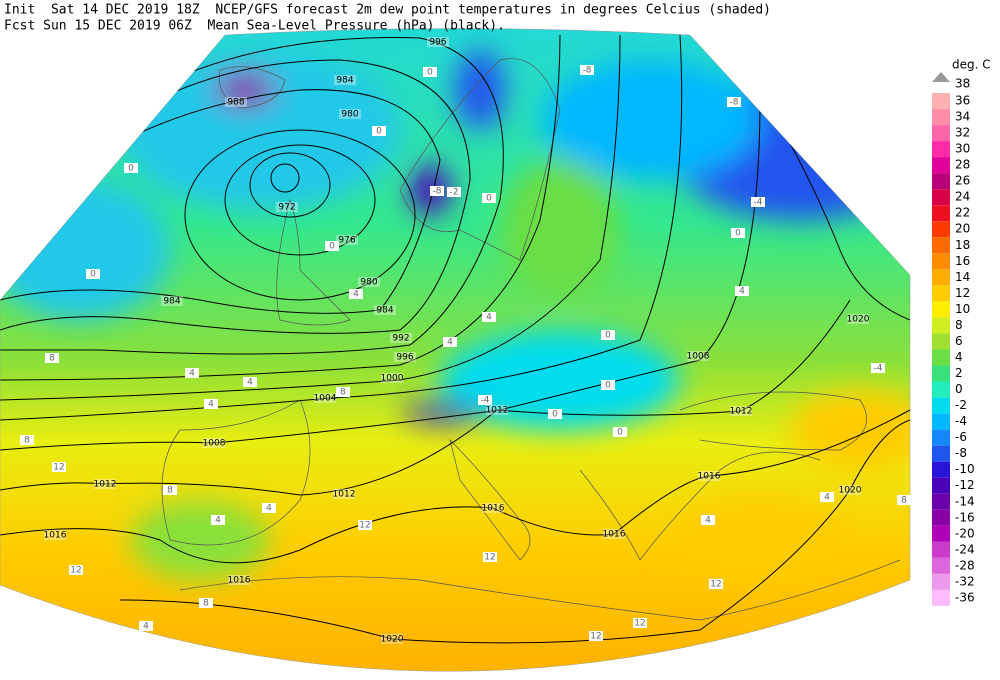 This screenshot has height=680, width=1000. I want to click on legend-label: -32, so click(965, 581).